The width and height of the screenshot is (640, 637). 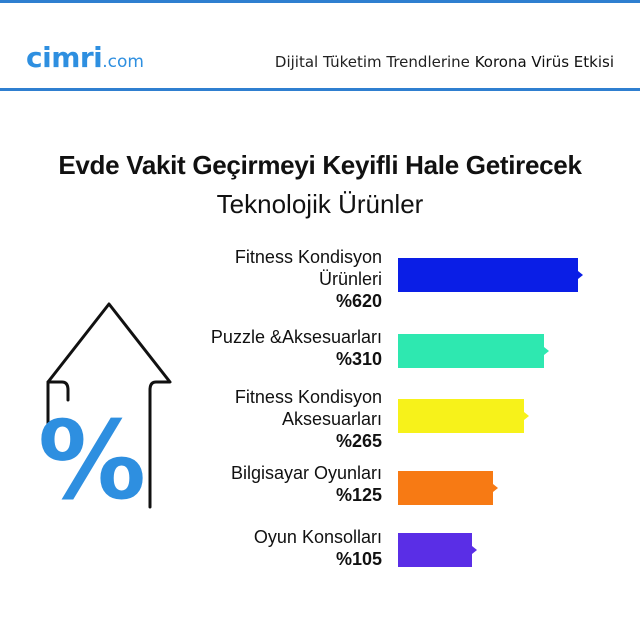 I want to click on header-subtitle-normal: Dijital Tüketim Trendlerine, so click(x=374, y=62).